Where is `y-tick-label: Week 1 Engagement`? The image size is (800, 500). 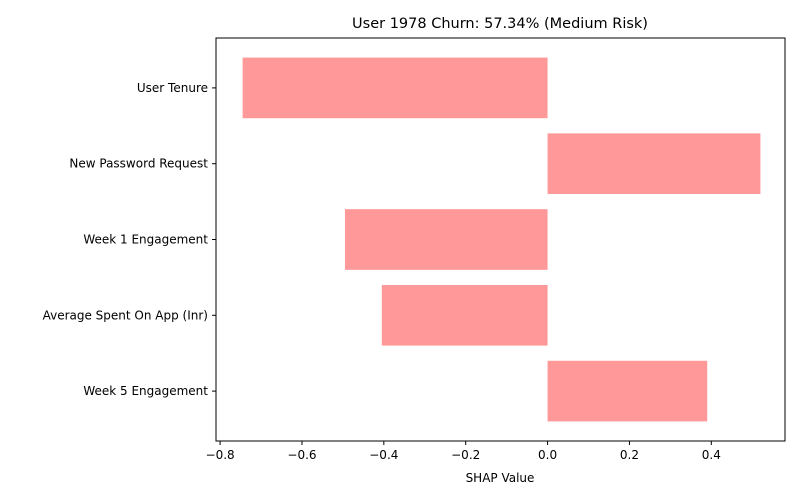 y-tick-label: Week 1 Engagement is located at coordinates (145, 240).